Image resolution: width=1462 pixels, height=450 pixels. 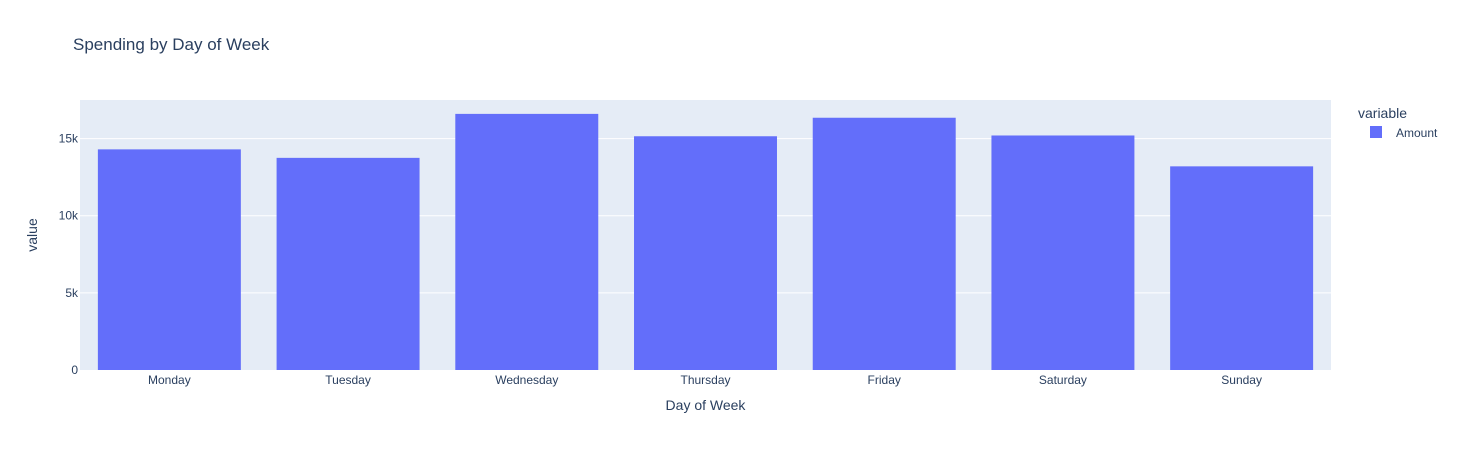 What do you see at coordinates (526, 380) in the screenshot?
I see `x-tick-label: Wednesday` at bounding box center [526, 380].